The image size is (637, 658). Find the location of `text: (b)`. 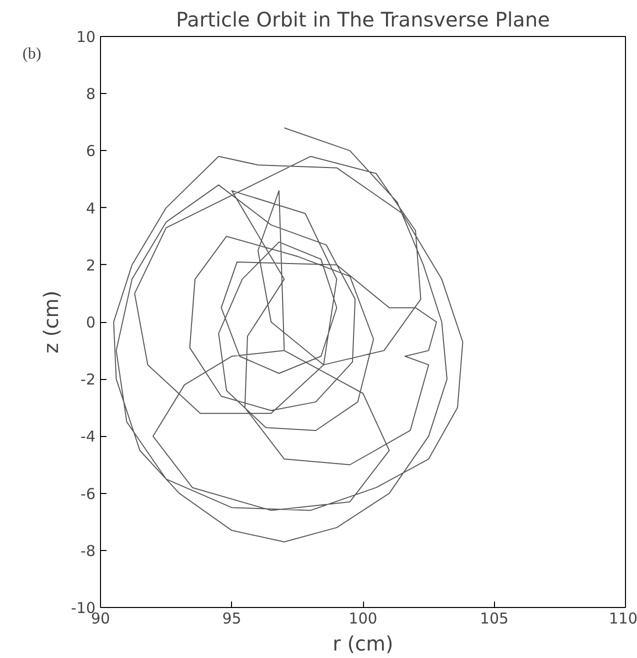

text: (b) is located at coordinates (32, 54).